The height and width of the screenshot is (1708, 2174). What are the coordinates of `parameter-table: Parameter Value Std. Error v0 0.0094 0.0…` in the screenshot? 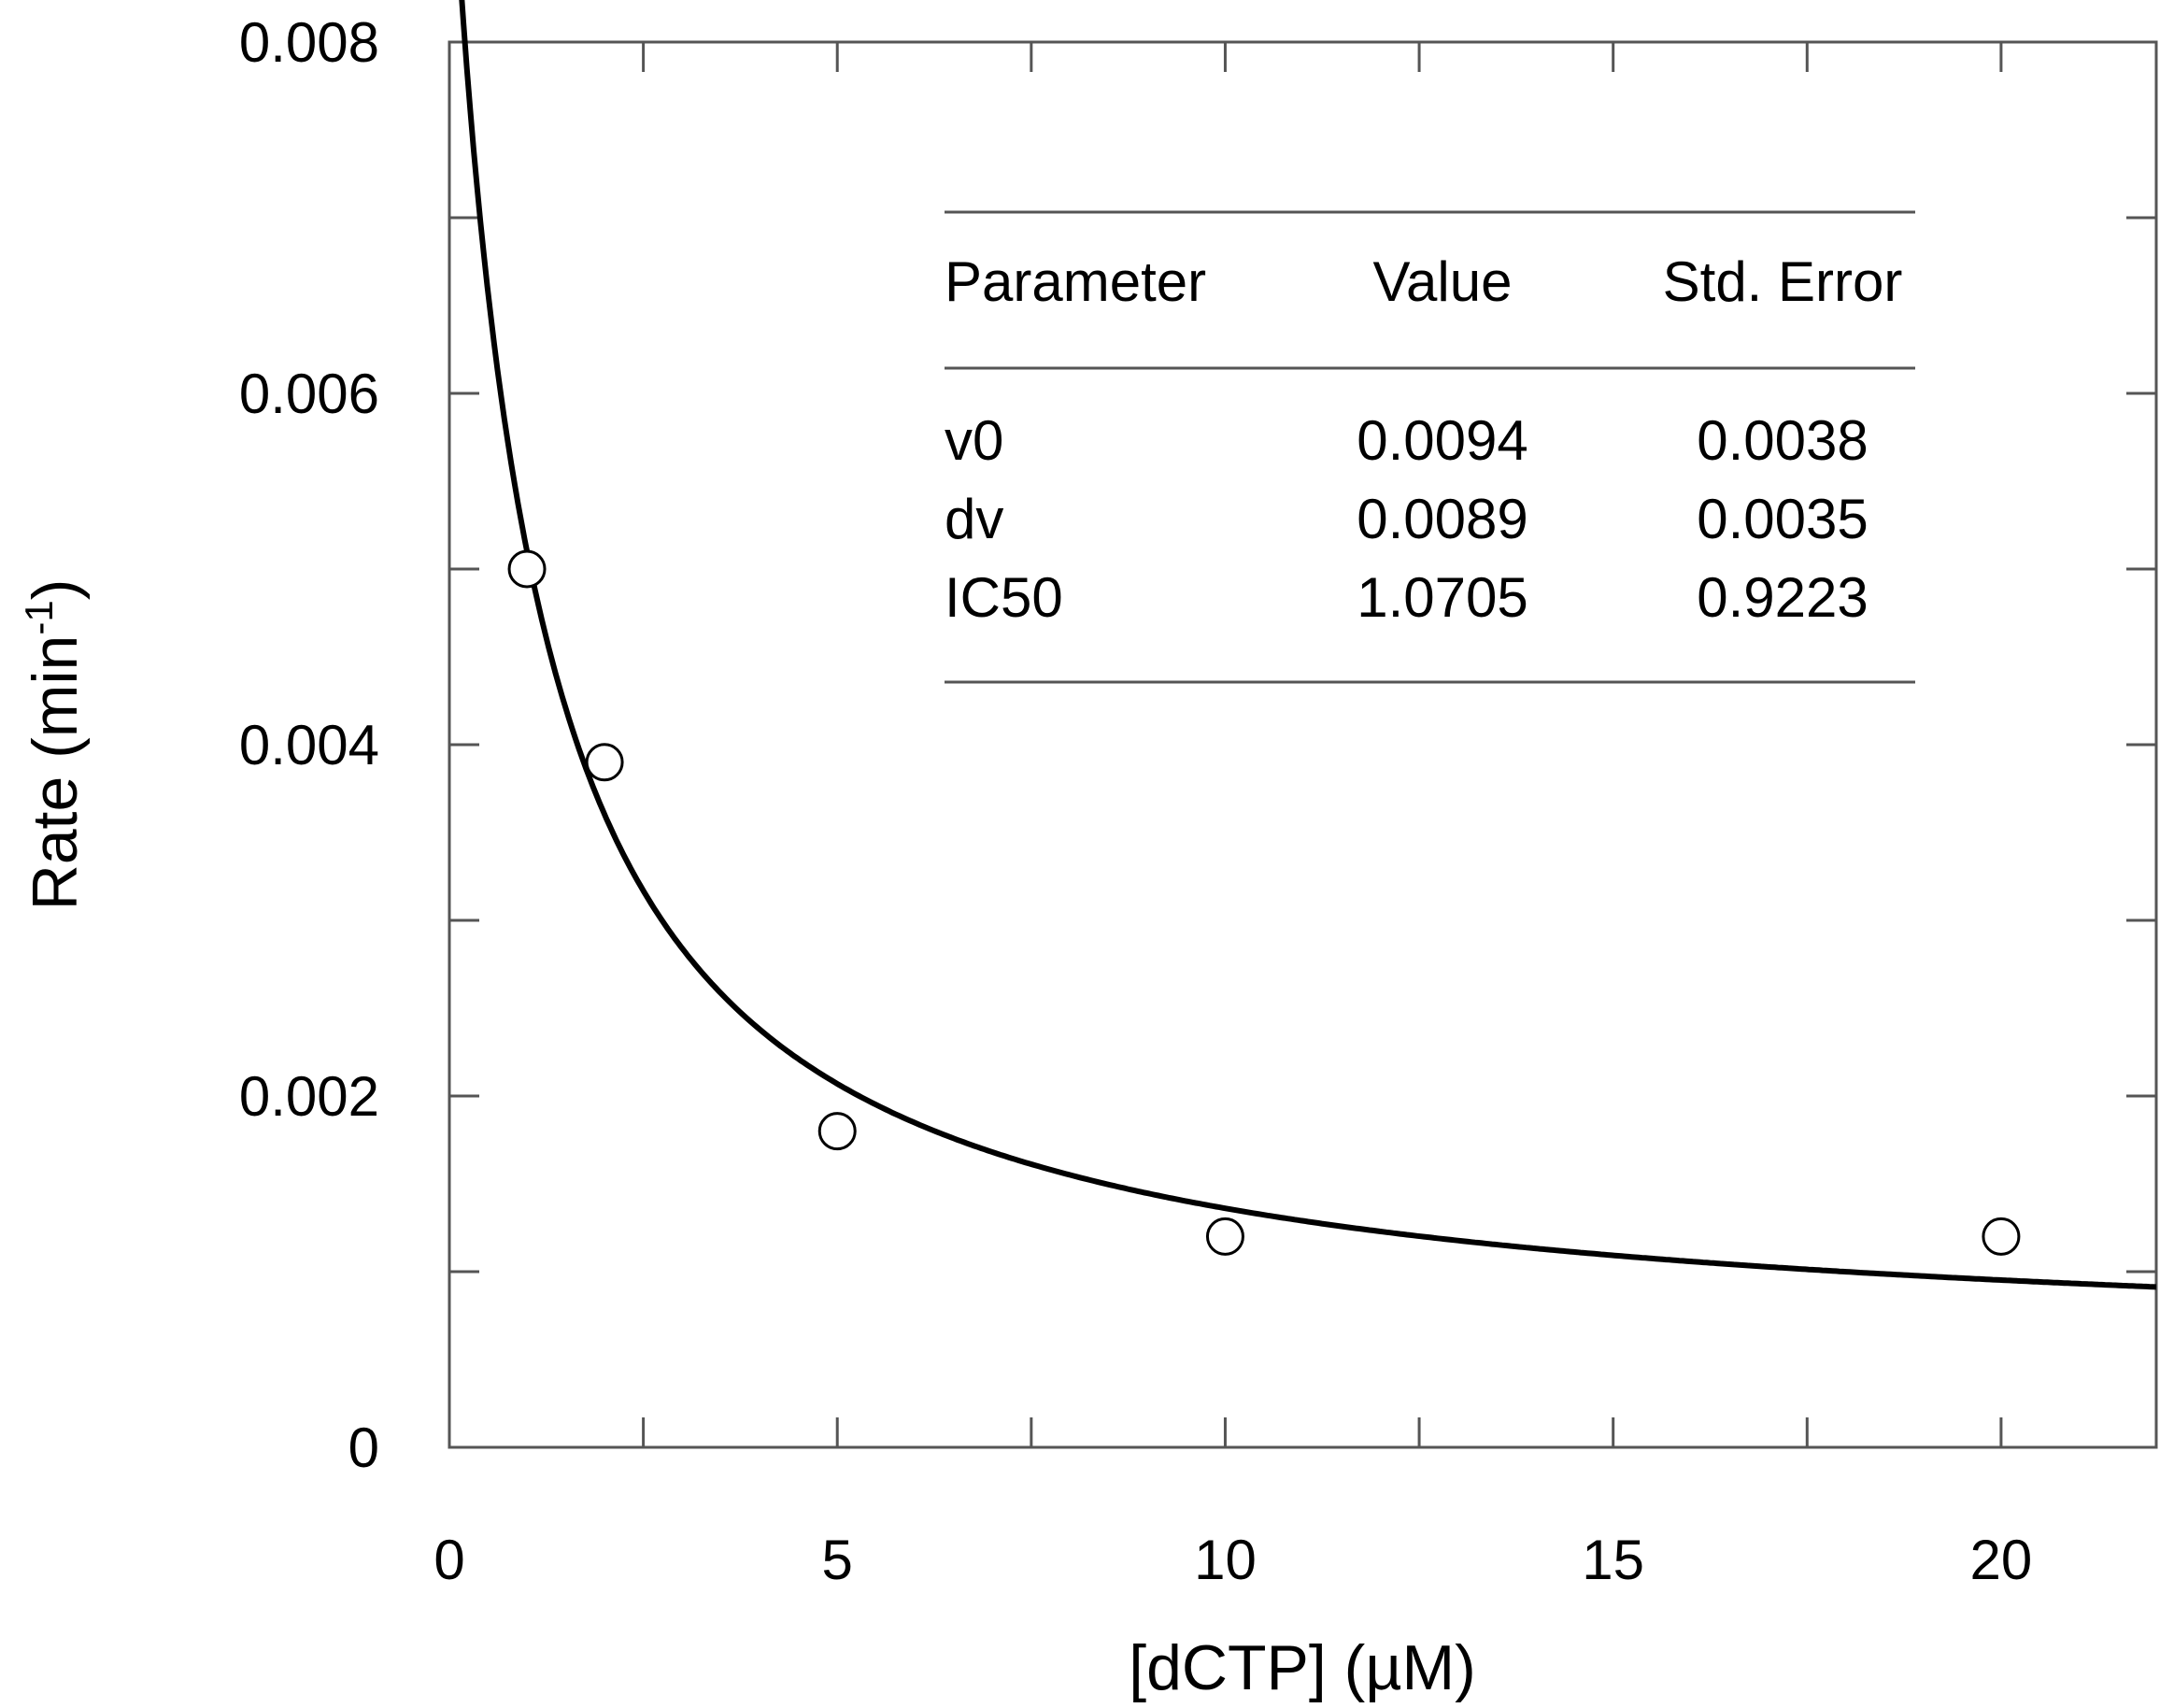 It's located at (1430, 447).